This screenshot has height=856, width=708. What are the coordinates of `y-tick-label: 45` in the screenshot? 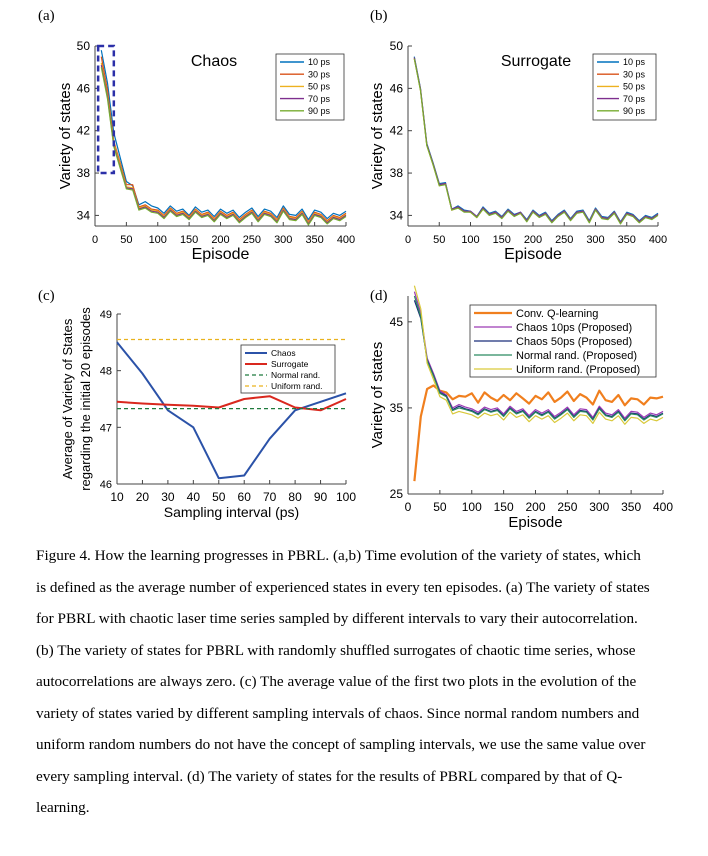 It's located at (397, 322).